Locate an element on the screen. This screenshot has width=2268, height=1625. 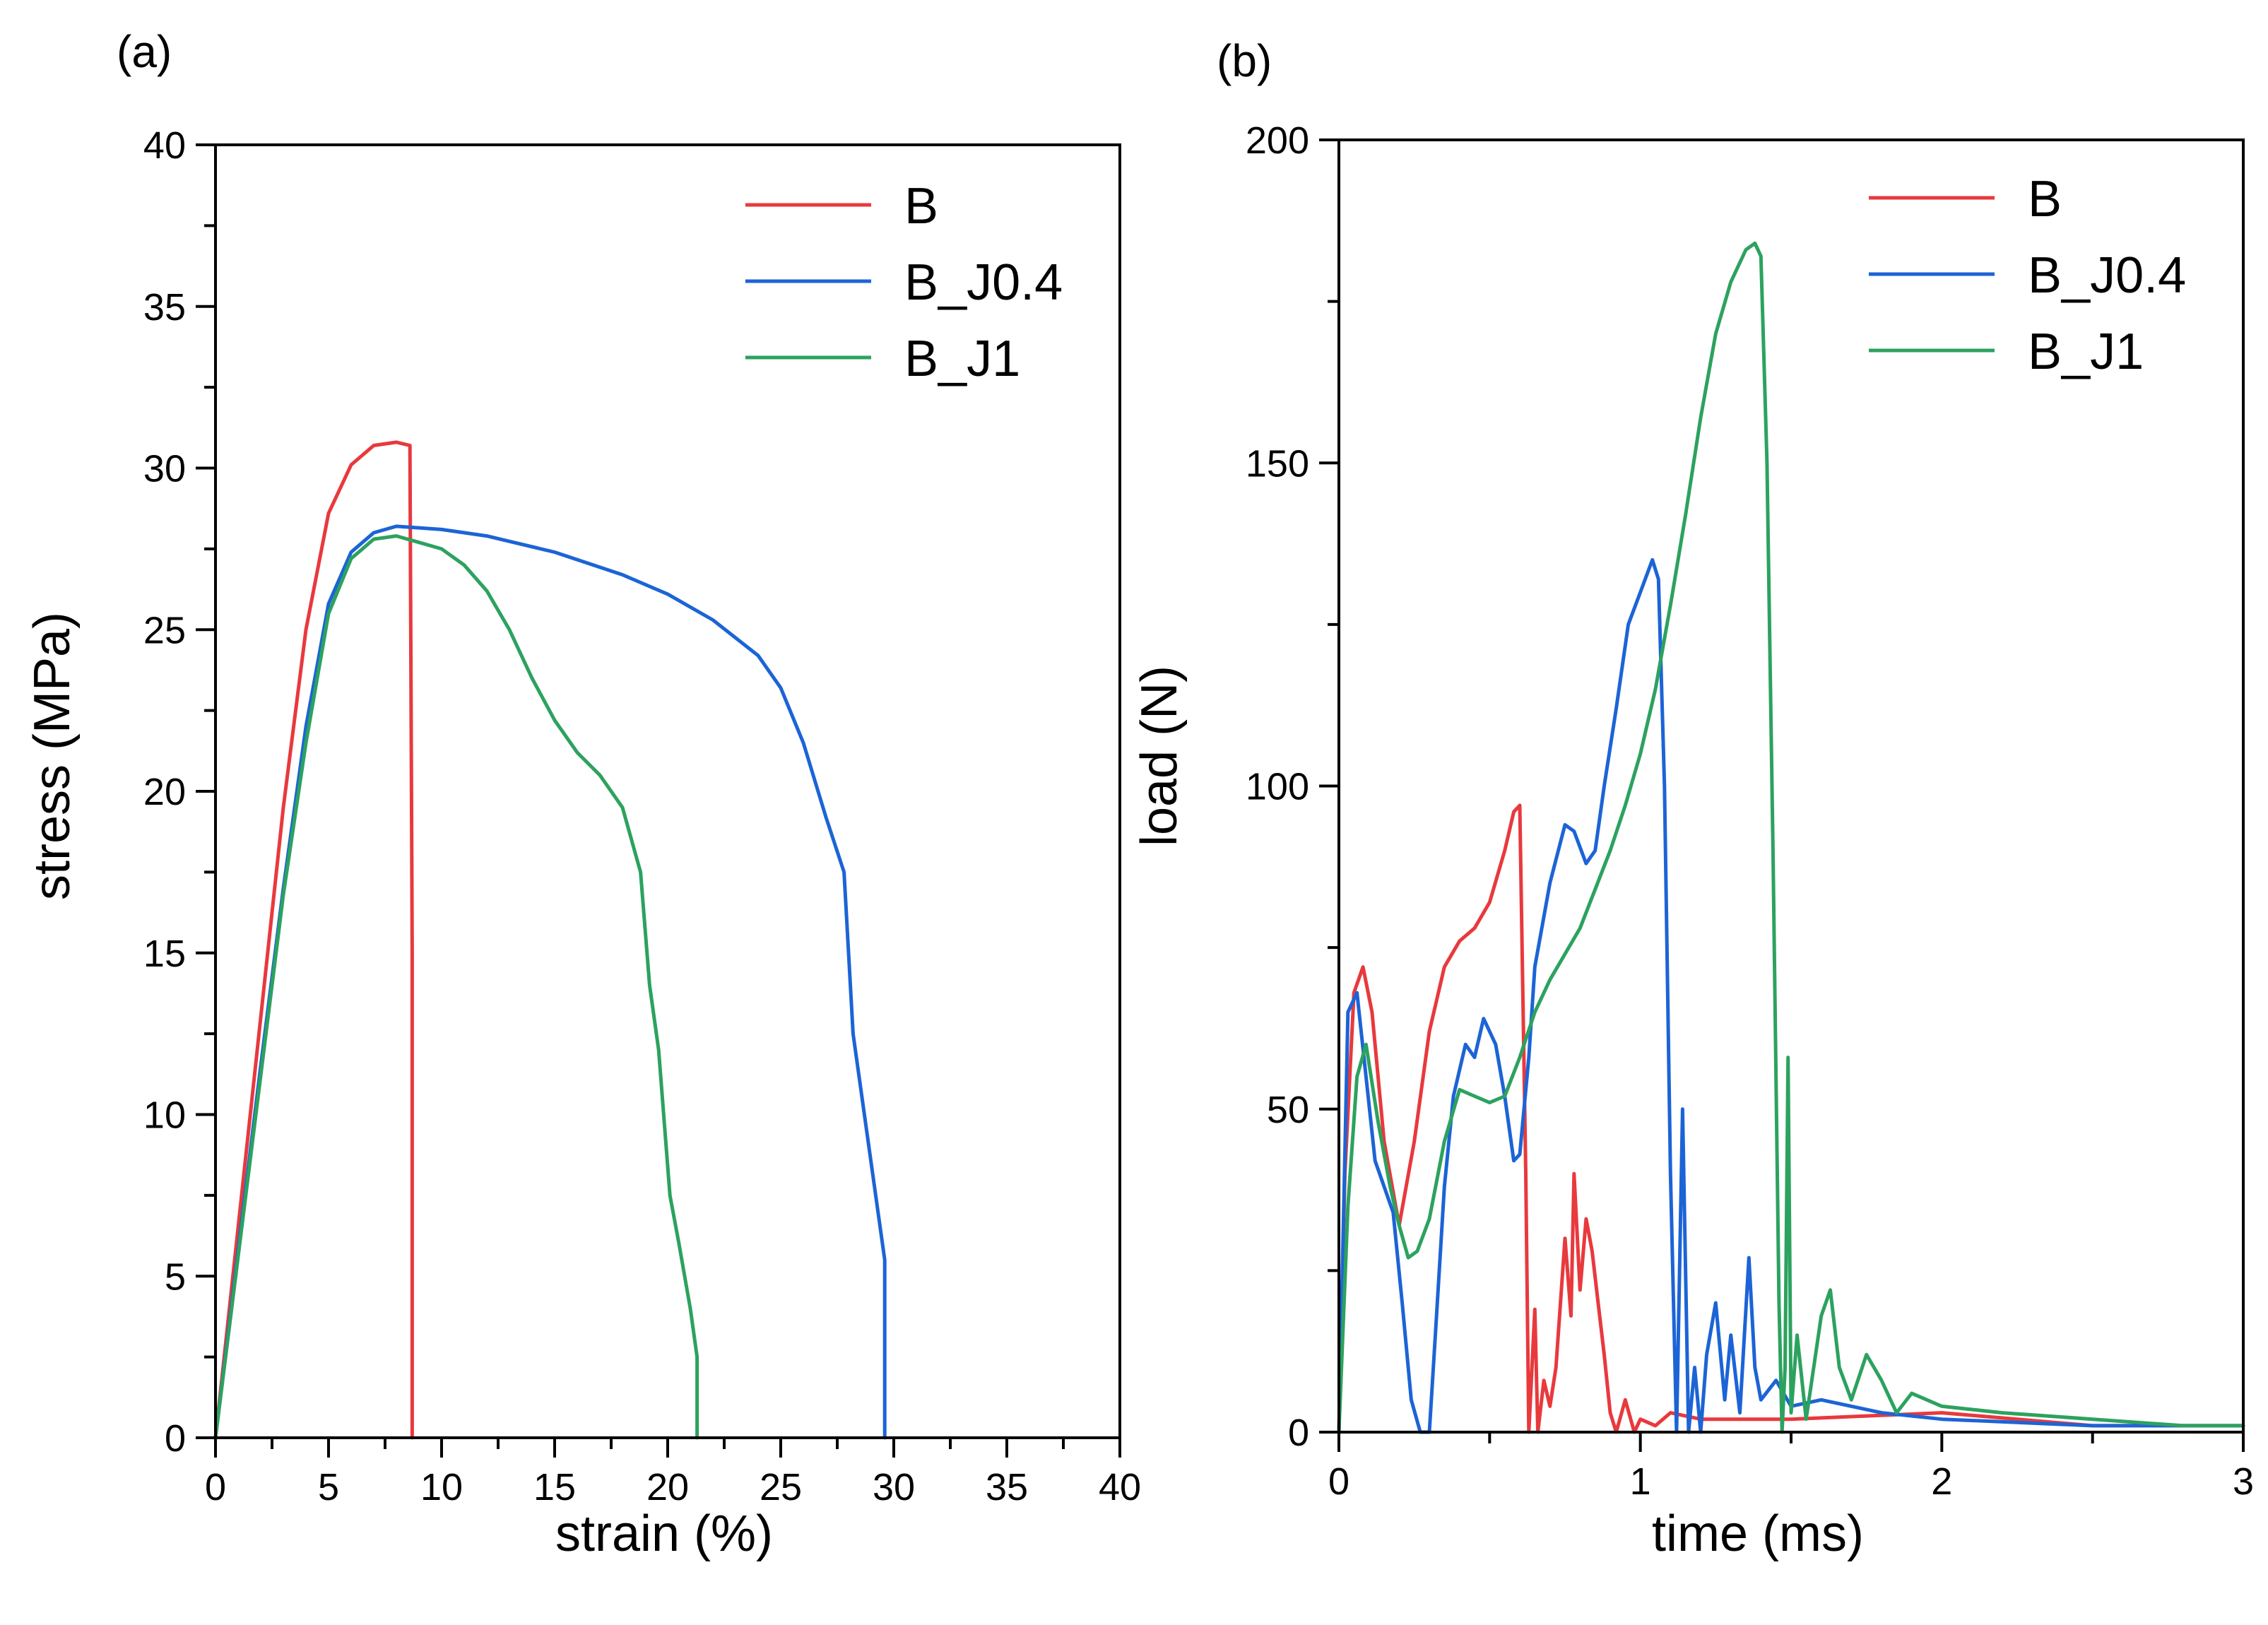
y-tick-label-a: 30 is located at coordinates (164, 469).